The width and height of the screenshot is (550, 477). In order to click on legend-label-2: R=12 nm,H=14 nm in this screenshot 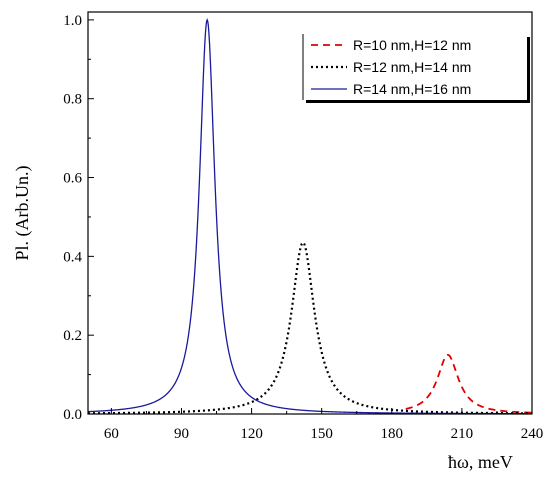, I will do `click(412, 67)`.